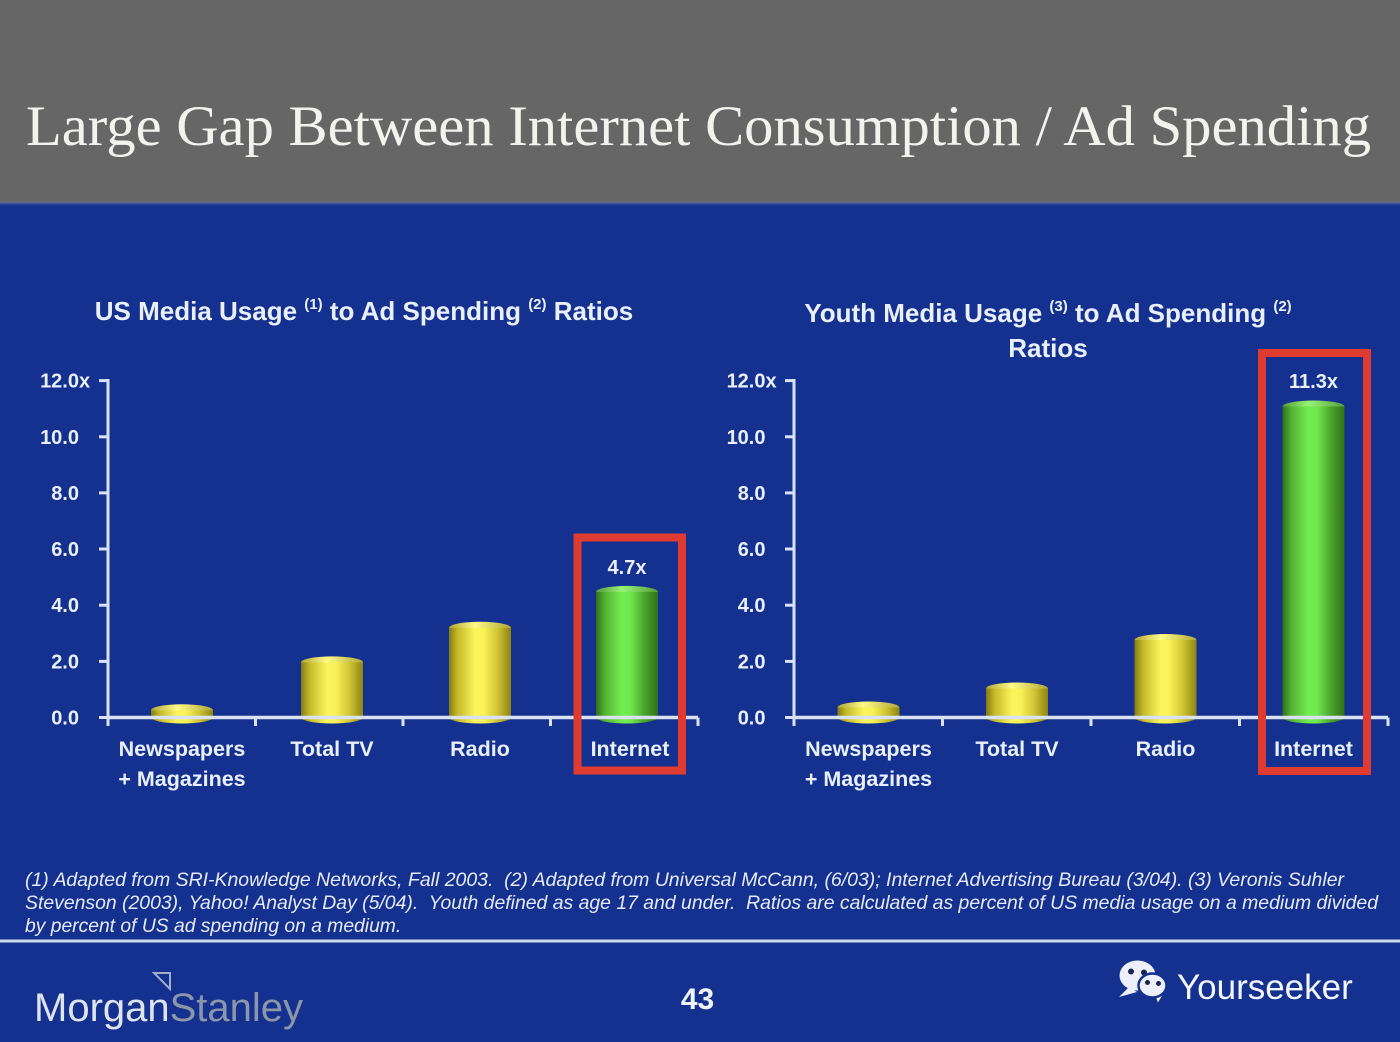 The width and height of the screenshot is (1400, 1042). I want to click on svg-text: MorganStanley, so click(168, 1008).